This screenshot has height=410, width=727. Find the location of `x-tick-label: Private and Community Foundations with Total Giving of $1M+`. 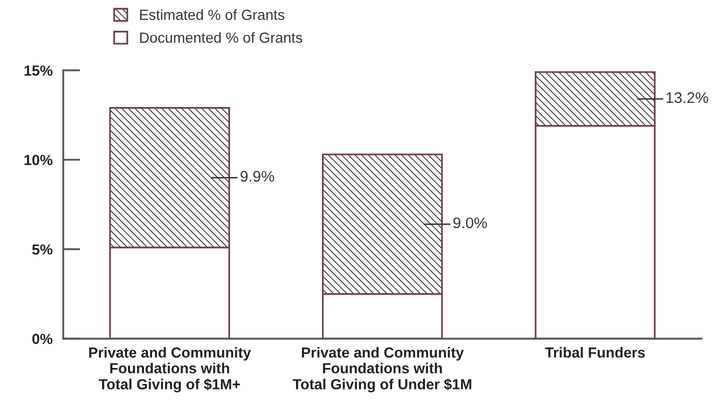

x-tick-label: Private and Community Foundations with Total Giving of $1M+ is located at coordinates (170, 369).